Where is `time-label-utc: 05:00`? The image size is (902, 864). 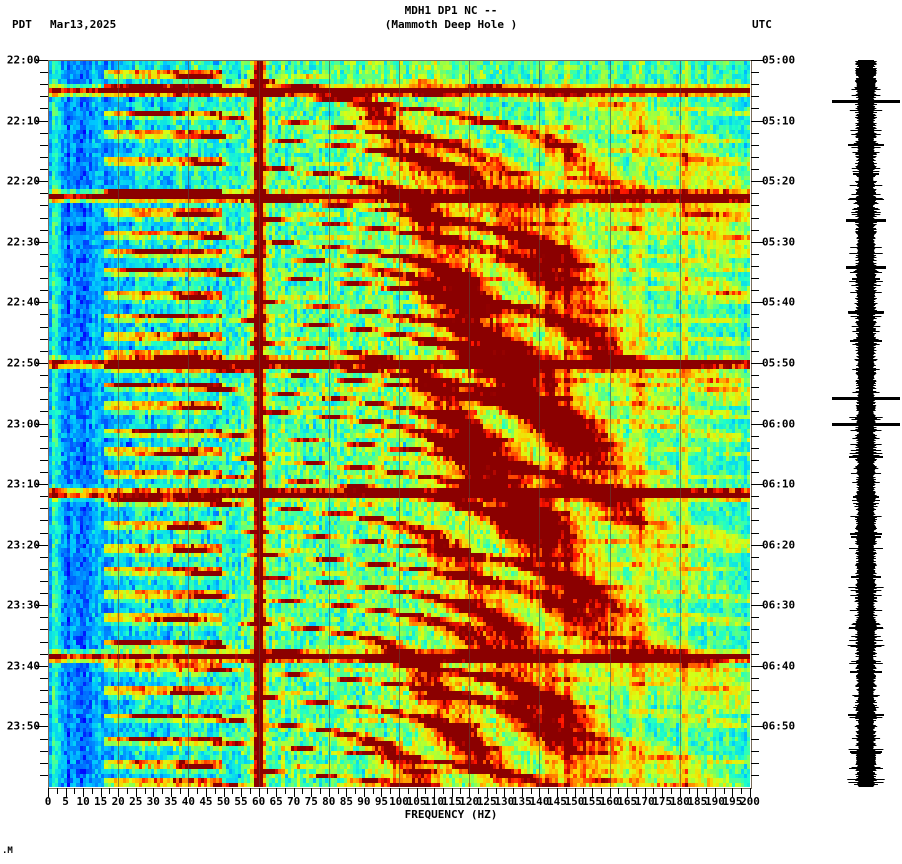 time-label-utc: 05:00 is located at coordinates (779, 60).